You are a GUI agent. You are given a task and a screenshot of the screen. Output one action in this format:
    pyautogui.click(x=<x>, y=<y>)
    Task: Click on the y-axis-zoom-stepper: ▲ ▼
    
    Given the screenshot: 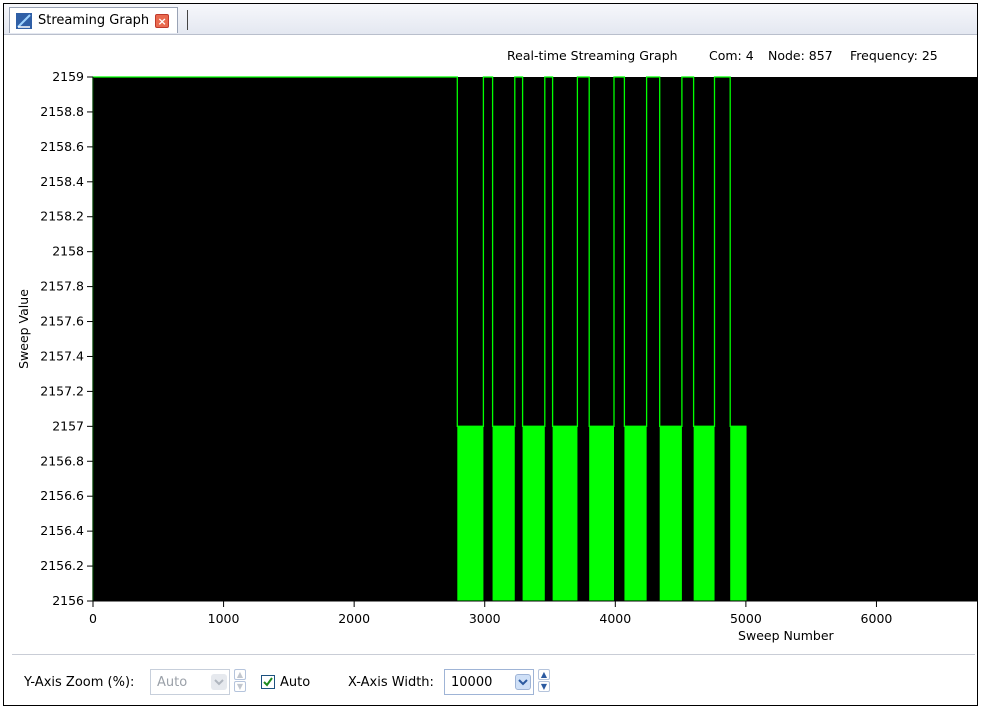 What is the action you would take?
    pyautogui.click(x=241, y=682)
    